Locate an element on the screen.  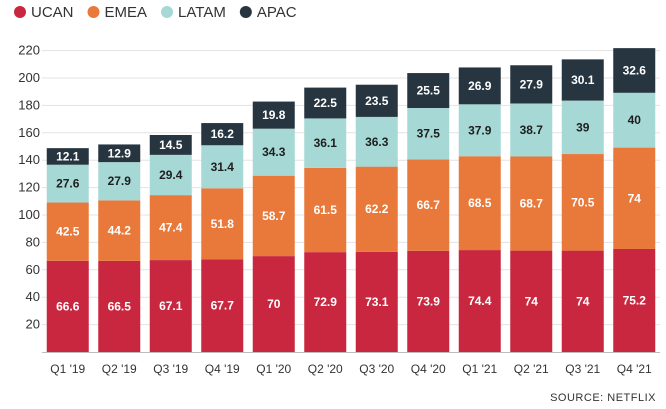
bar-stack: 74 68.7 38.7 27.9 is located at coordinates (531, 208).